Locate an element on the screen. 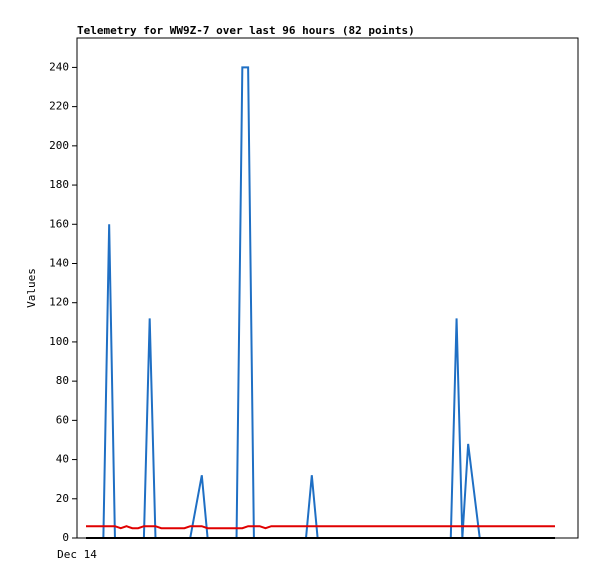 This screenshot has height=579, width=597. series-line is located at coordinates (320, 527).